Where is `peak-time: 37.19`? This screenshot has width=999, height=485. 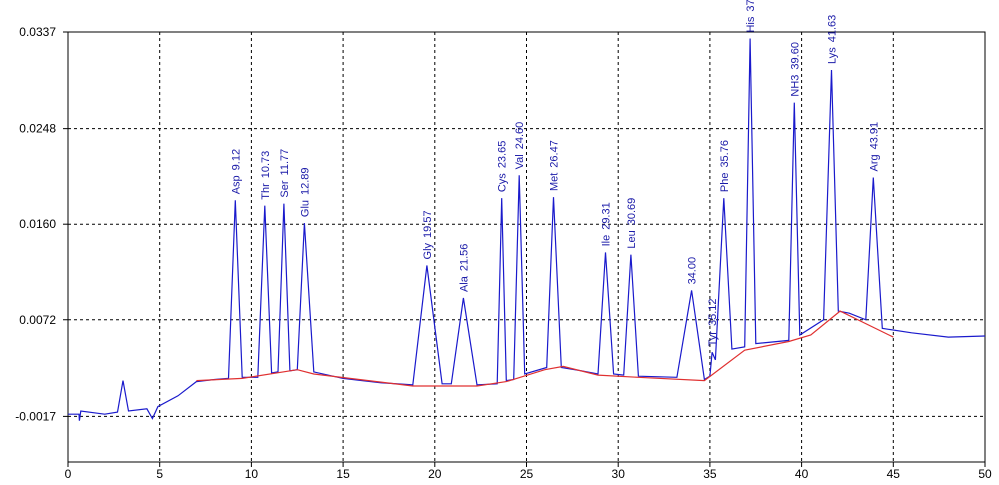
peak-time: 37.19 is located at coordinates (751, 6).